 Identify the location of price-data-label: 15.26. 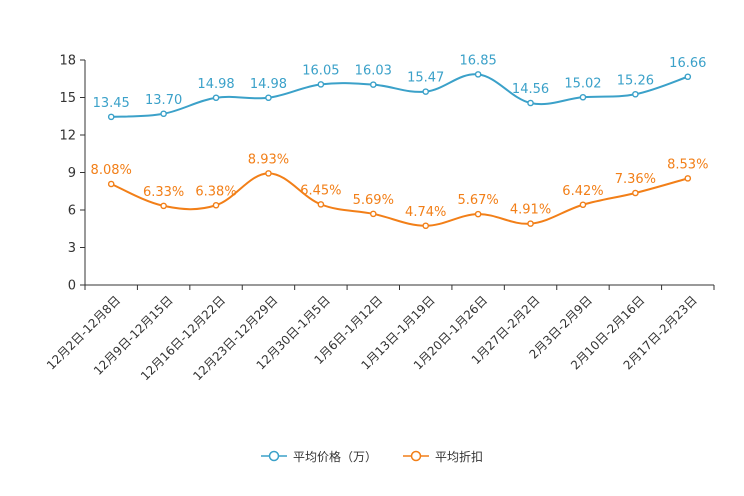
(635, 80).